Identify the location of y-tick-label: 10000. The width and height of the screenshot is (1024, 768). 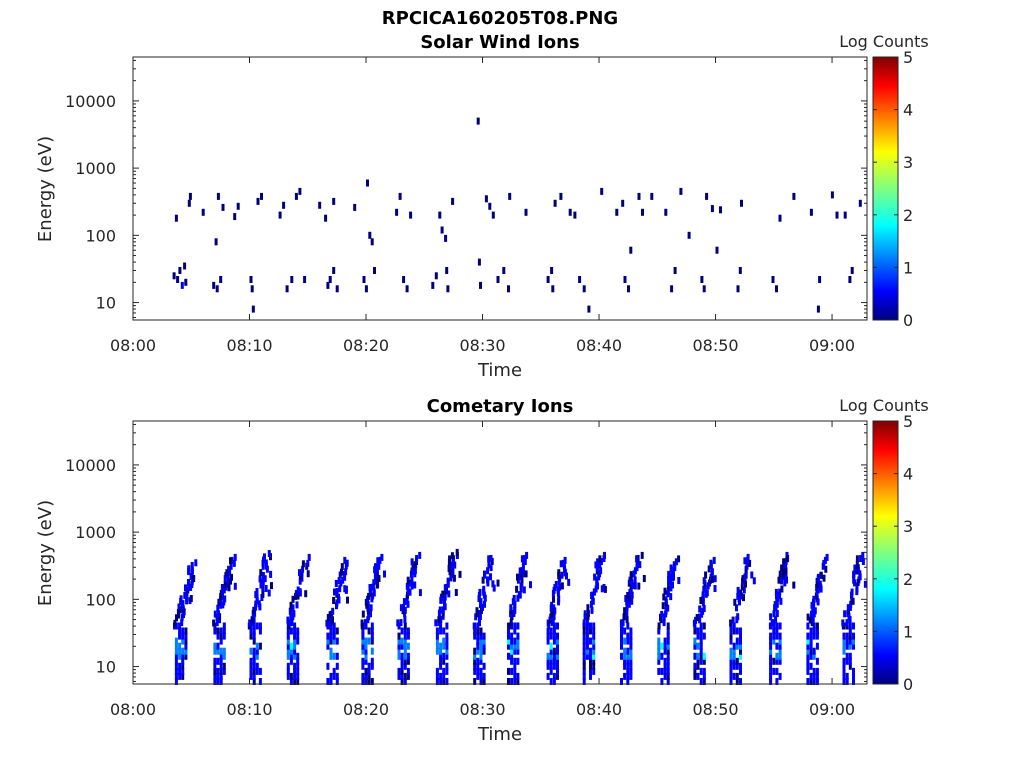
(90, 101).